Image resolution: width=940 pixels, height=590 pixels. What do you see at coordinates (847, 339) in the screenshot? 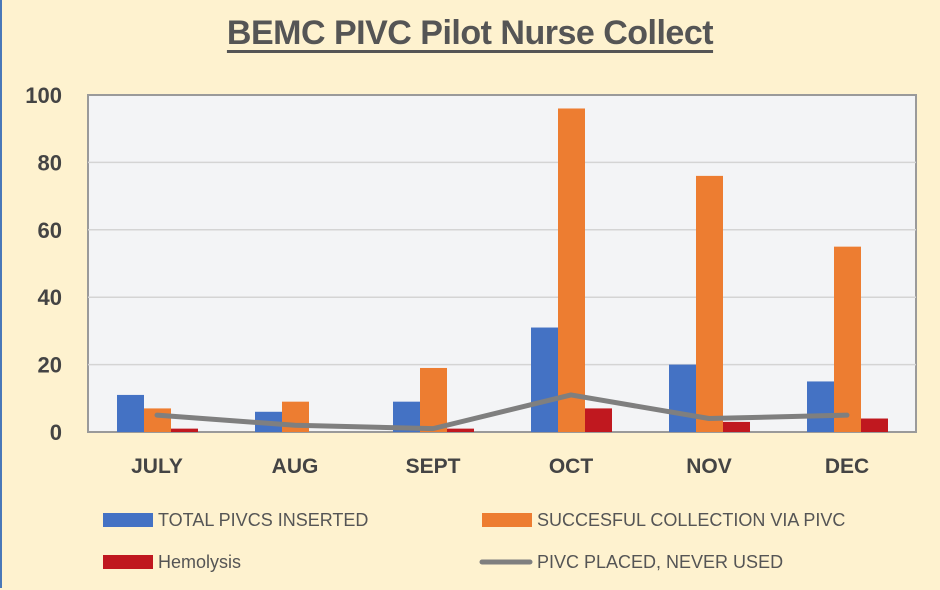
I see `bar-succesful-collection-via-pivc-dec` at bounding box center [847, 339].